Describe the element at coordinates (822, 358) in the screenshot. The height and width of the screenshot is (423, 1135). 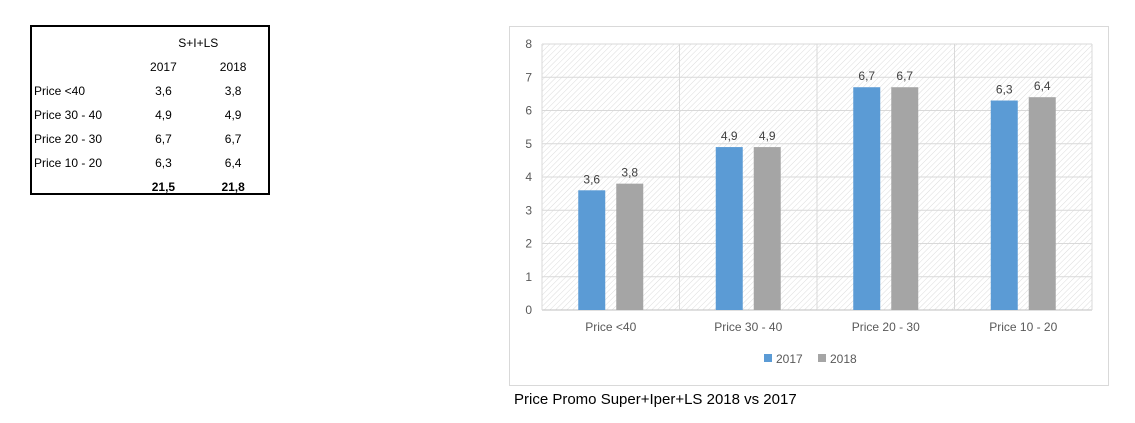
I see `legend-swatch-2018` at that location.